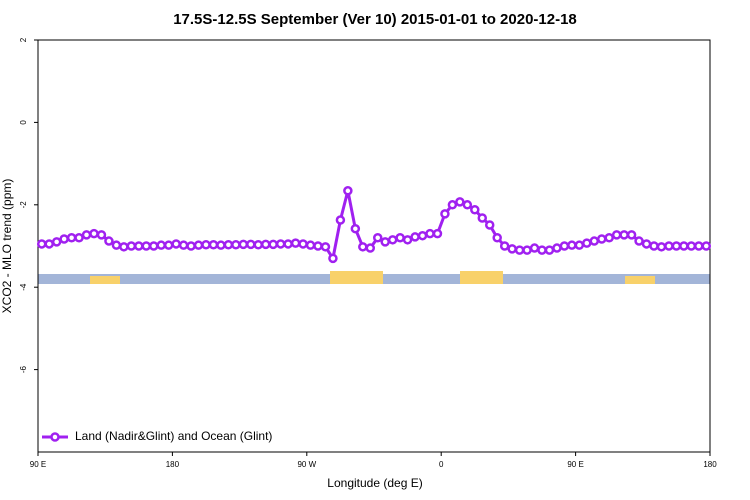 The image size is (750, 500). What do you see at coordinates (7, 246) in the screenshot?
I see `y-axis-label: XCO2 - MLO trend (ppm)` at bounding box center [7, 246].